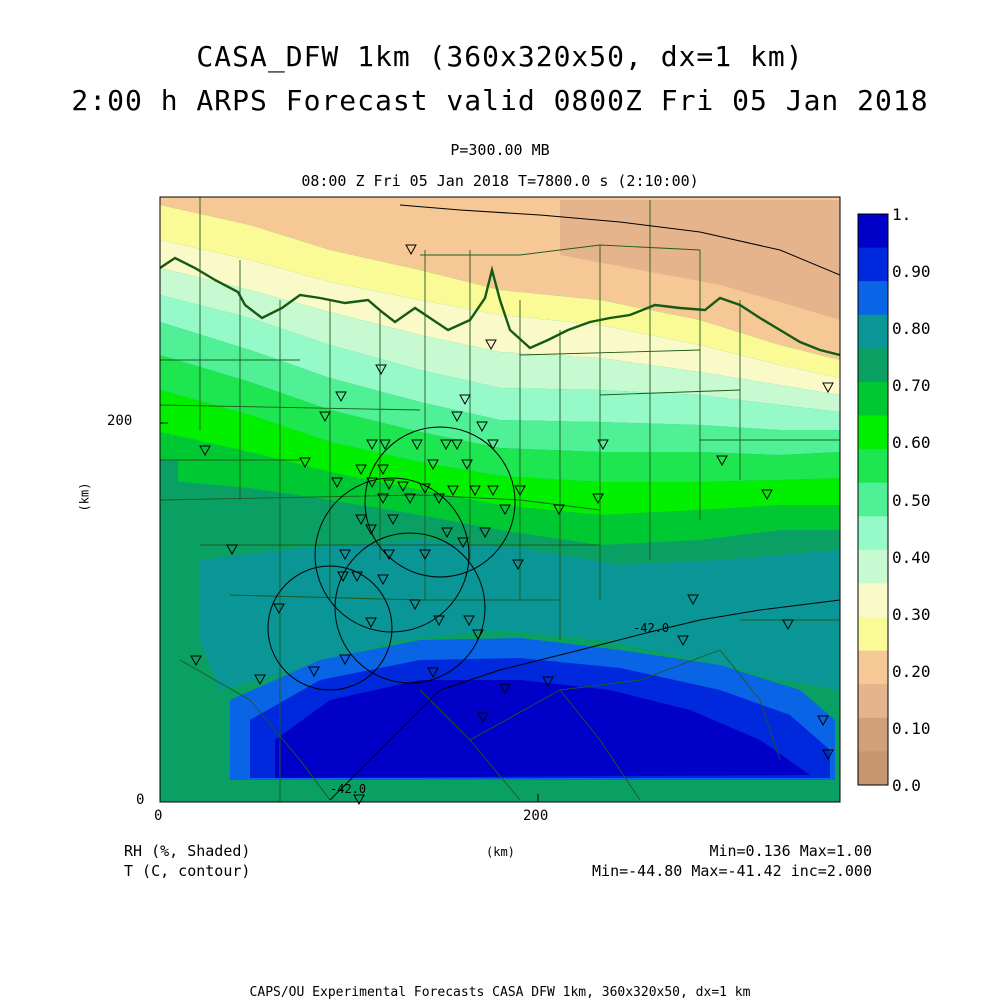 The image size is (1000, 1000). I want to click on y-tick-0: 0, so click(140, 800).